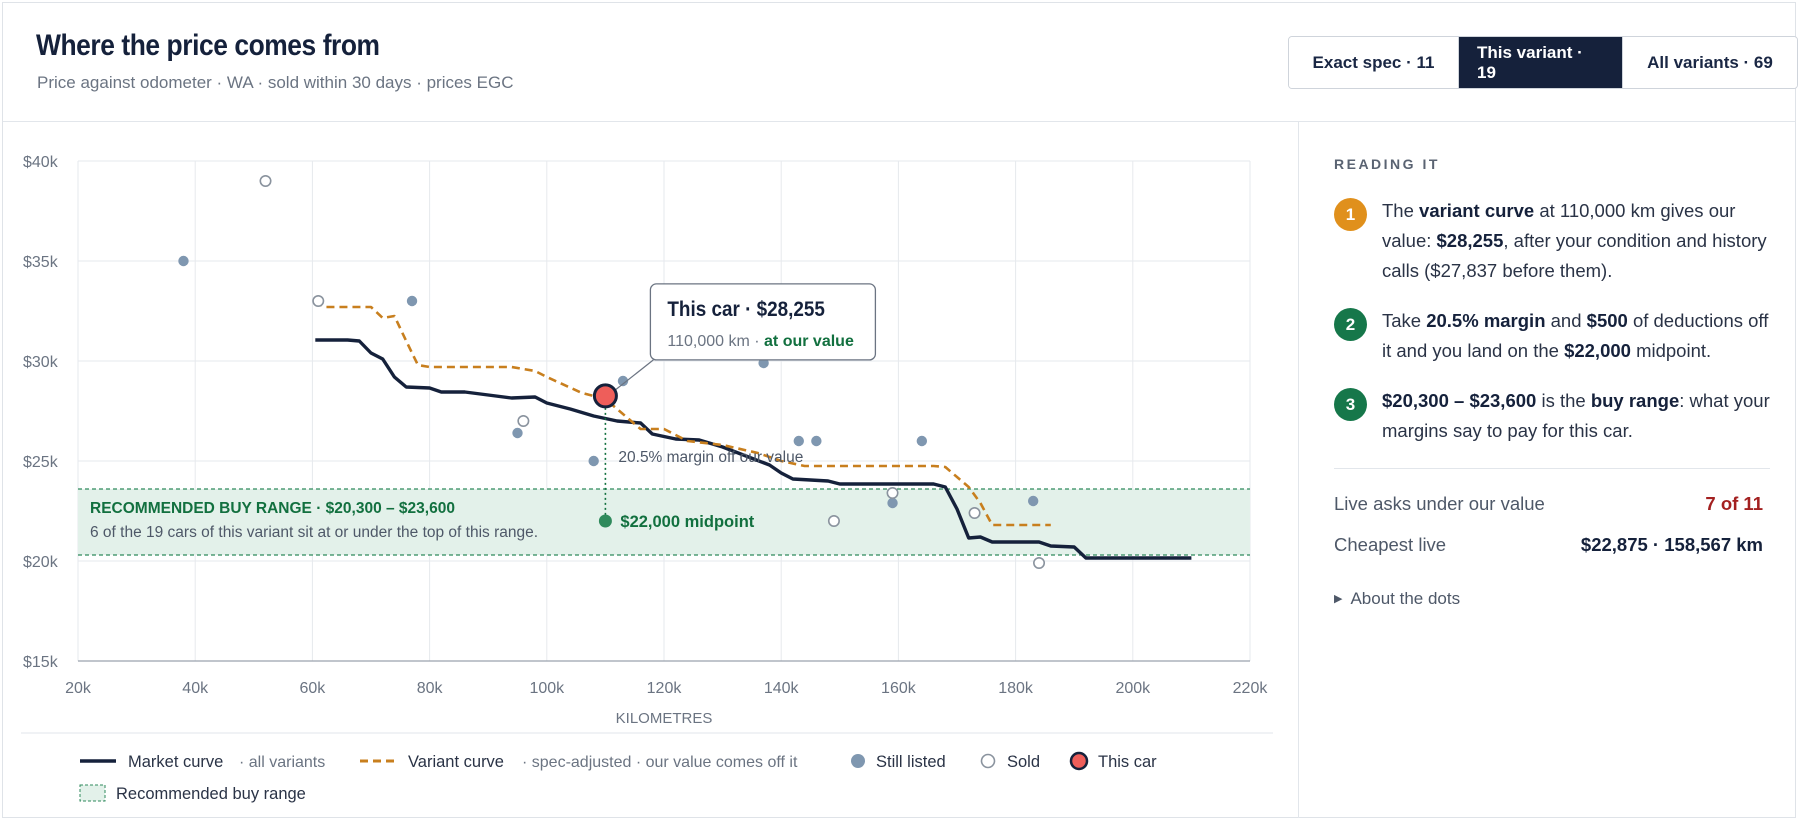 The height and width of the screenshot is (824, 1800). Describe the element at coordinates (763, 322) in the screenshot. I see `callout-box` at that location.